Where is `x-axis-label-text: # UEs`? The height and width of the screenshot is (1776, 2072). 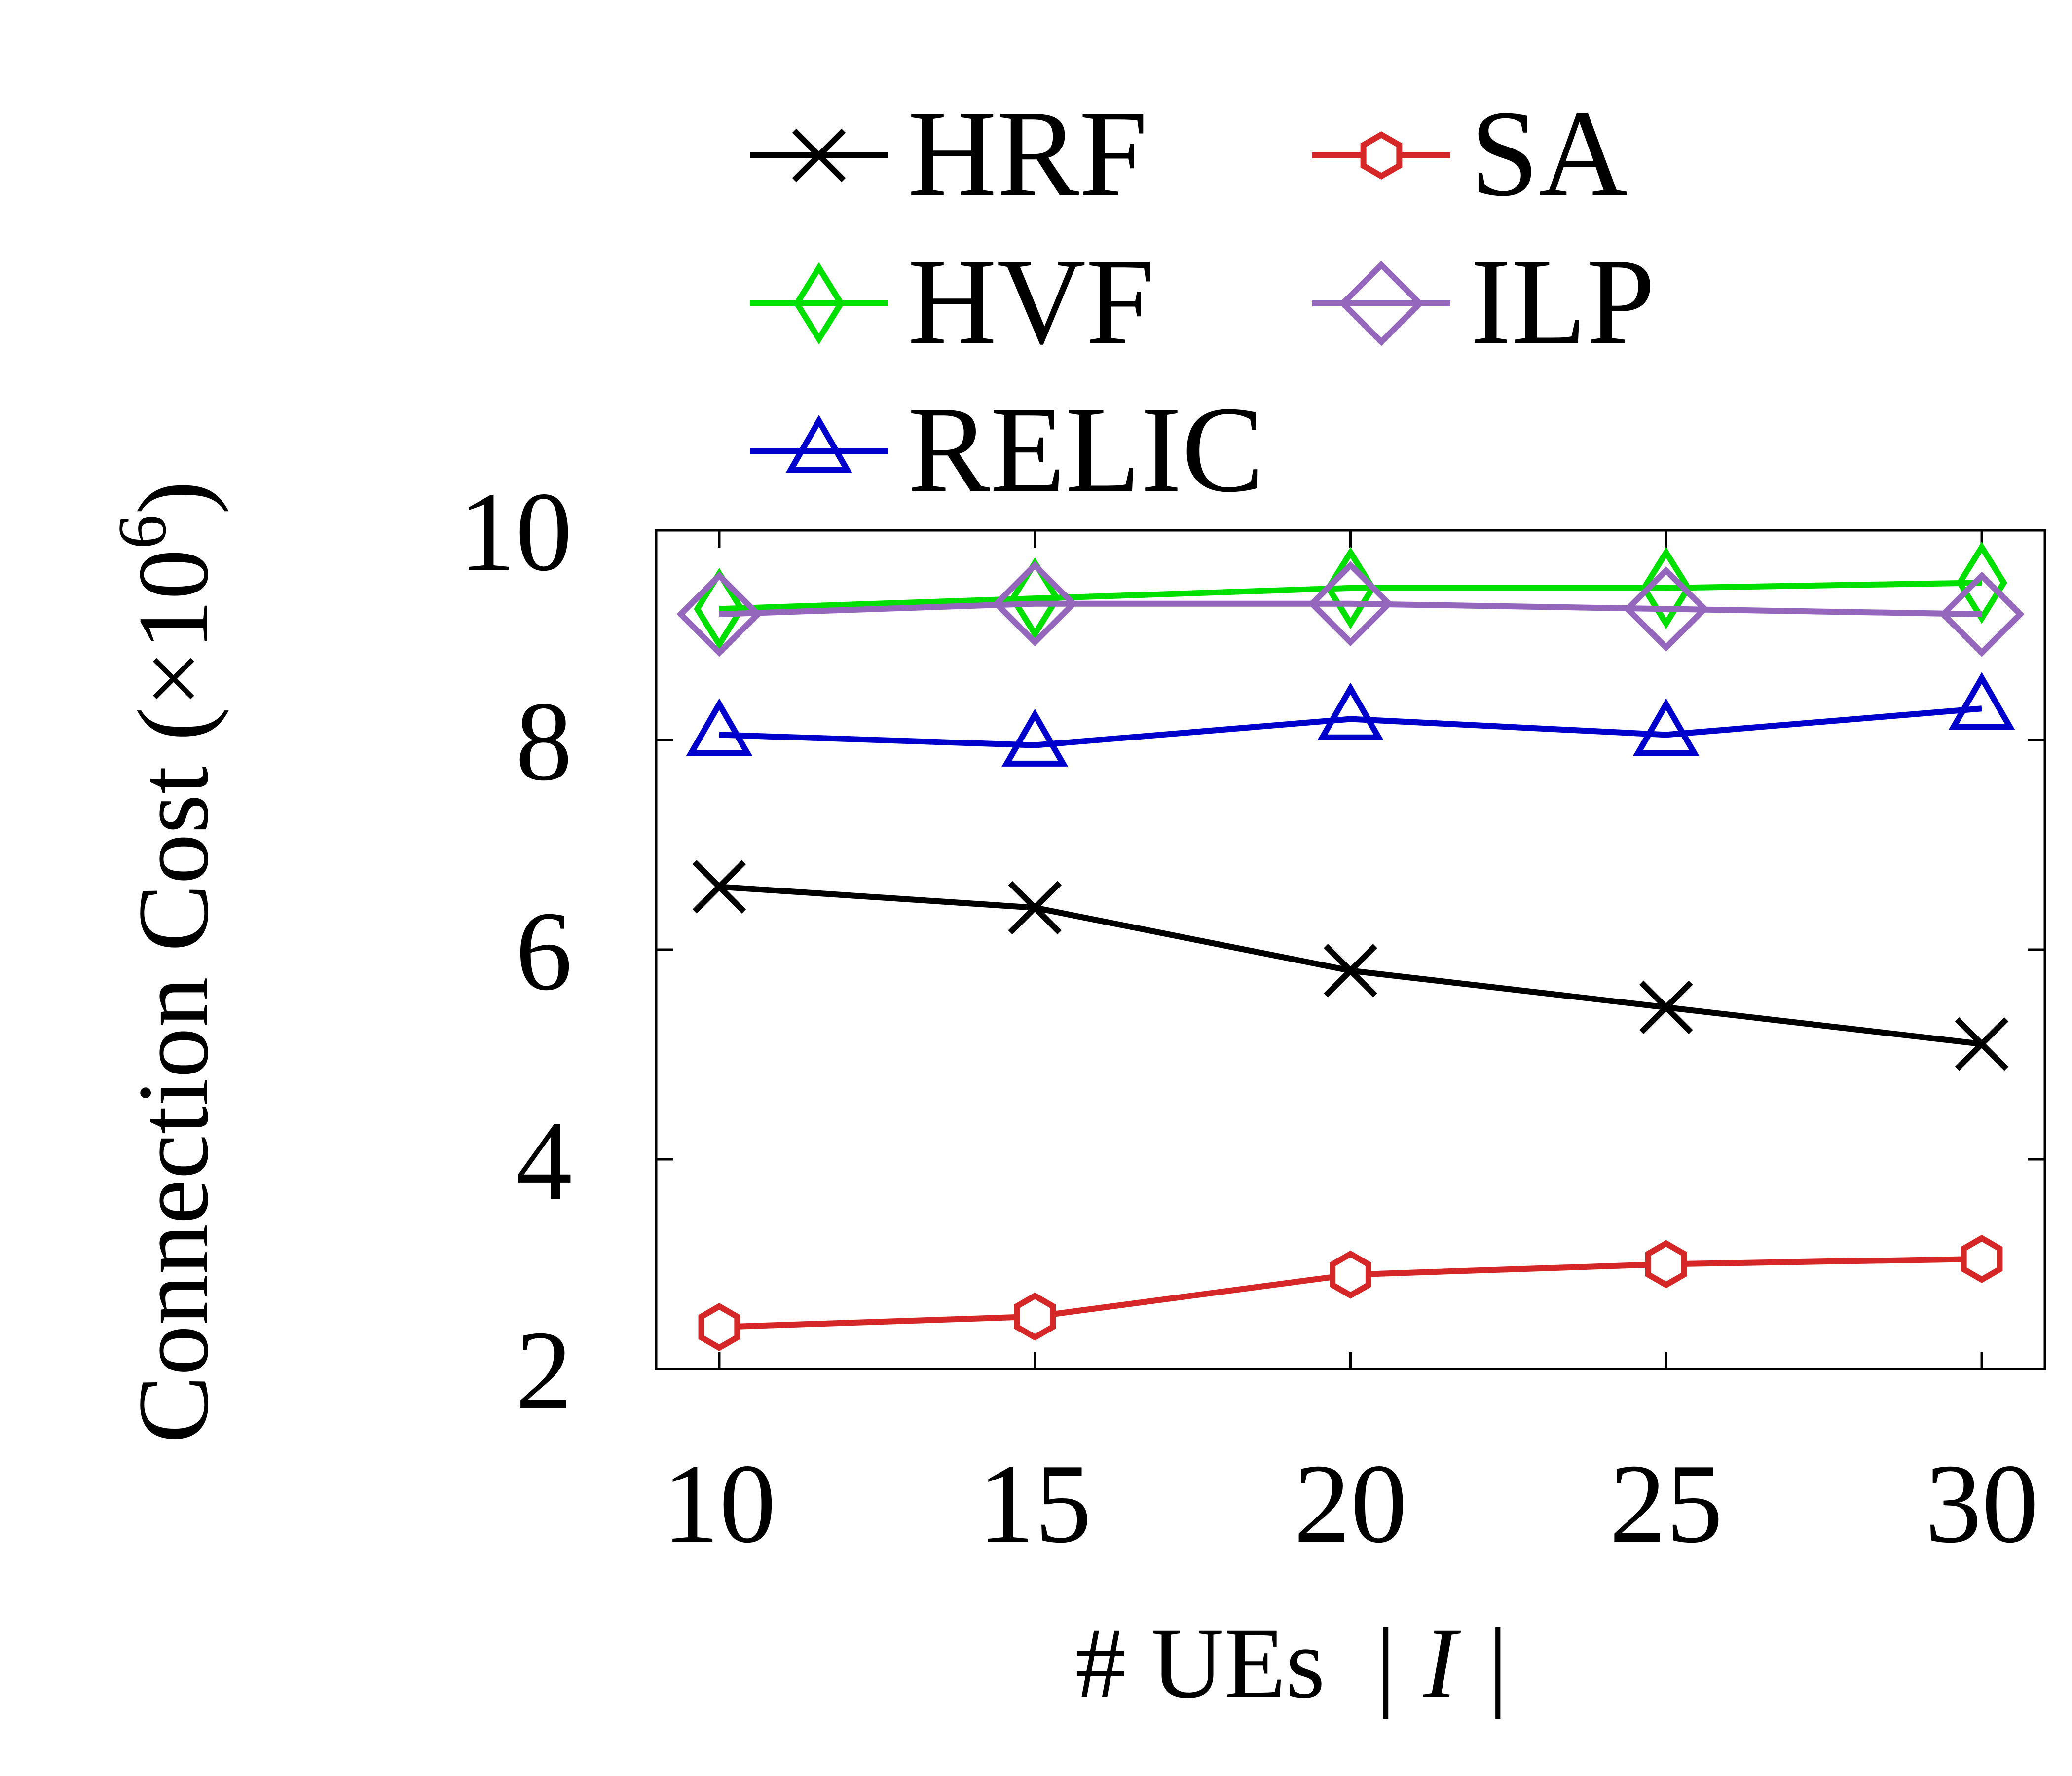 x-axis-label-text: # UEs is located at coordinates (1200, 1663).